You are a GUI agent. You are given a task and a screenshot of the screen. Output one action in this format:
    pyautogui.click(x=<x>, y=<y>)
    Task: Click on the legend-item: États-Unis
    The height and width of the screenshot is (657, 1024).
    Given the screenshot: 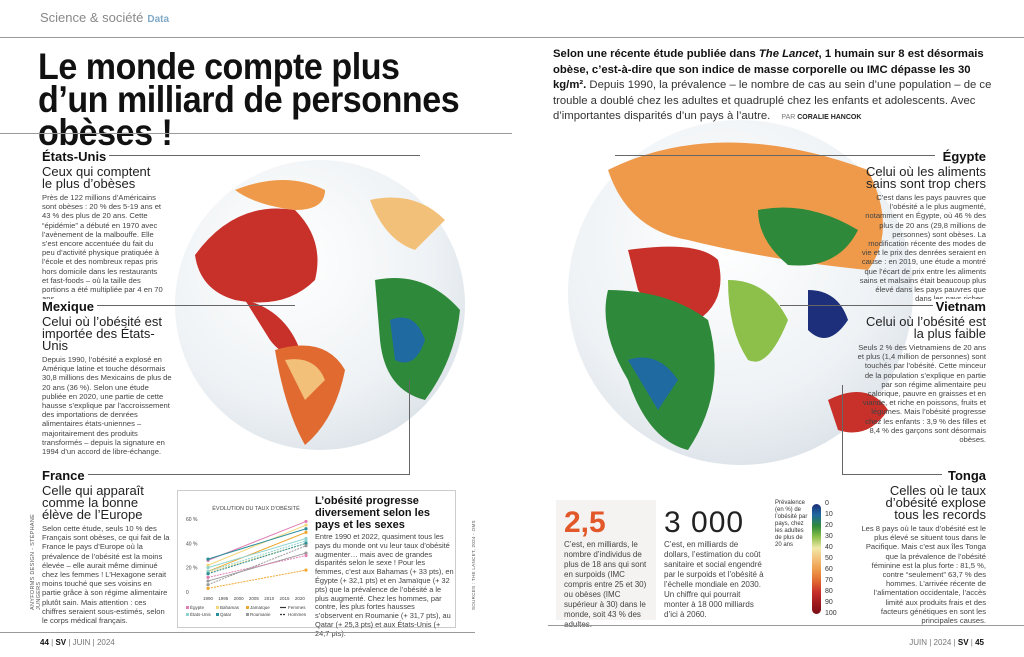 What is the action you would take?
    pyautogui.click(x=201, y=614)
    